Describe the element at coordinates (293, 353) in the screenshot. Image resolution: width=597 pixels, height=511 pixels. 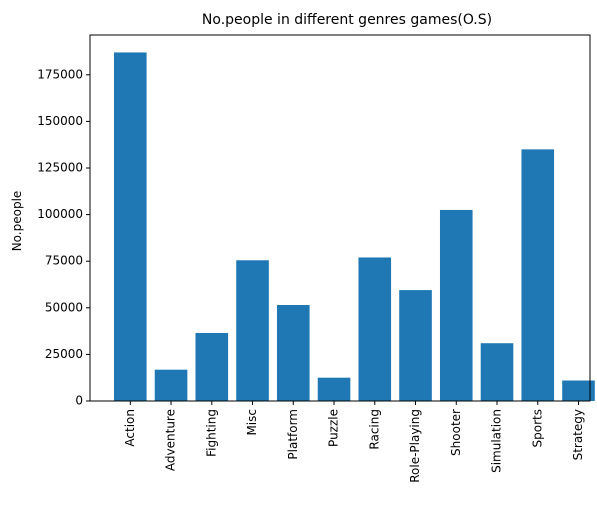
I see `bar-platform` at that location.